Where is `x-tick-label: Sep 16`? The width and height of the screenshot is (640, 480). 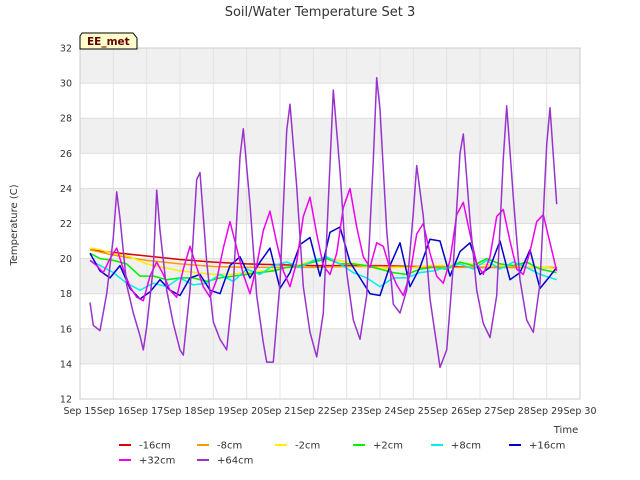
x-tick-label: Sep 16 is located at coordinates (113, 411).